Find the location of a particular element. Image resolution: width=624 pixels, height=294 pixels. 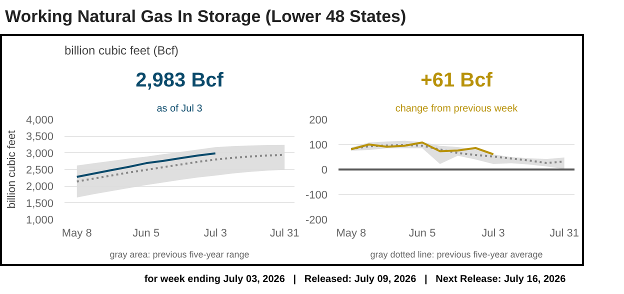

chart-subtitle: as of Jul 3 is located at coordinates (179, 109).